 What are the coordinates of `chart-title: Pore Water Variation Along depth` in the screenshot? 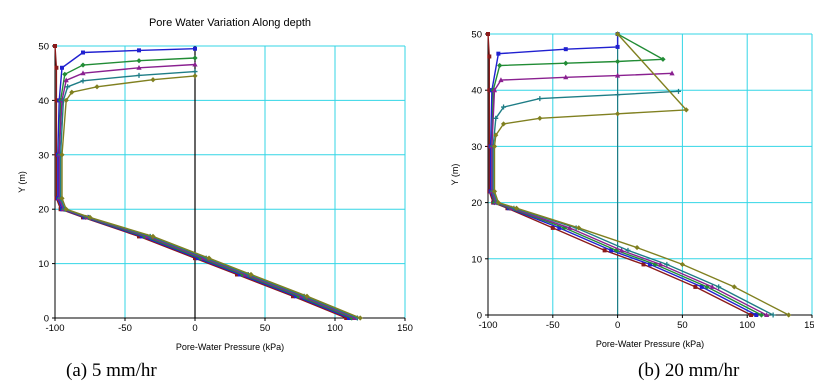 It's located at (230, 23).